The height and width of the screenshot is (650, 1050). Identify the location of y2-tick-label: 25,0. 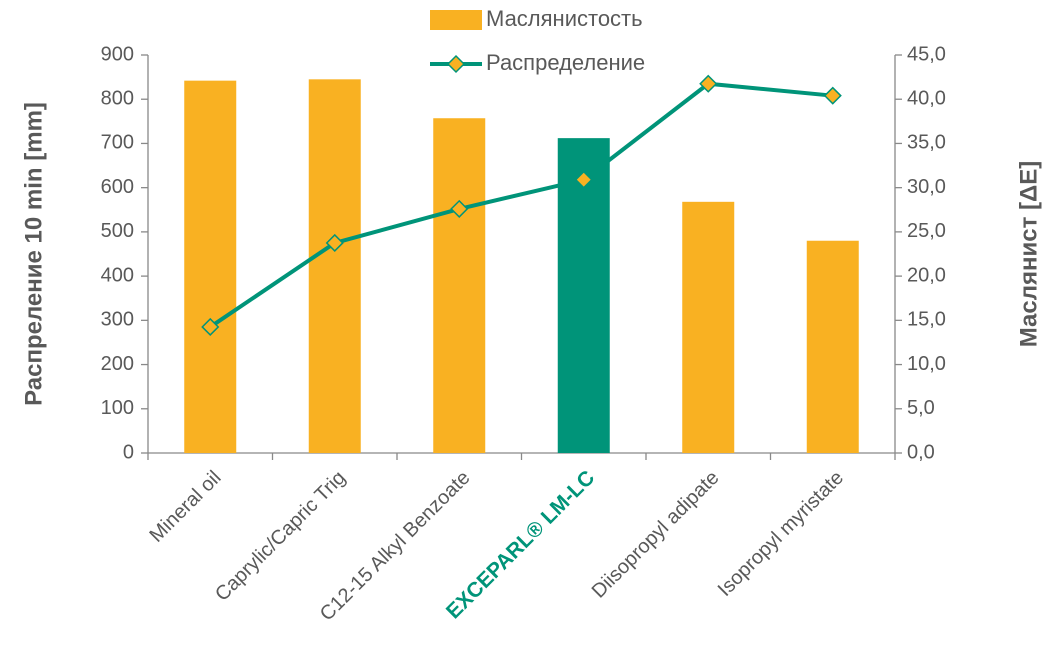
(926, 231).